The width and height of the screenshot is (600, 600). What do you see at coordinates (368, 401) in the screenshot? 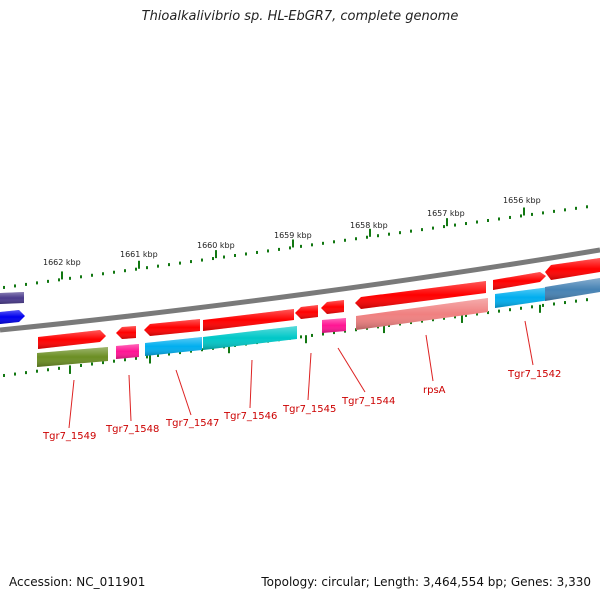
I see `gene-label-tgr7-1544: Tgr7_1544` at bounding box center [368, 401].